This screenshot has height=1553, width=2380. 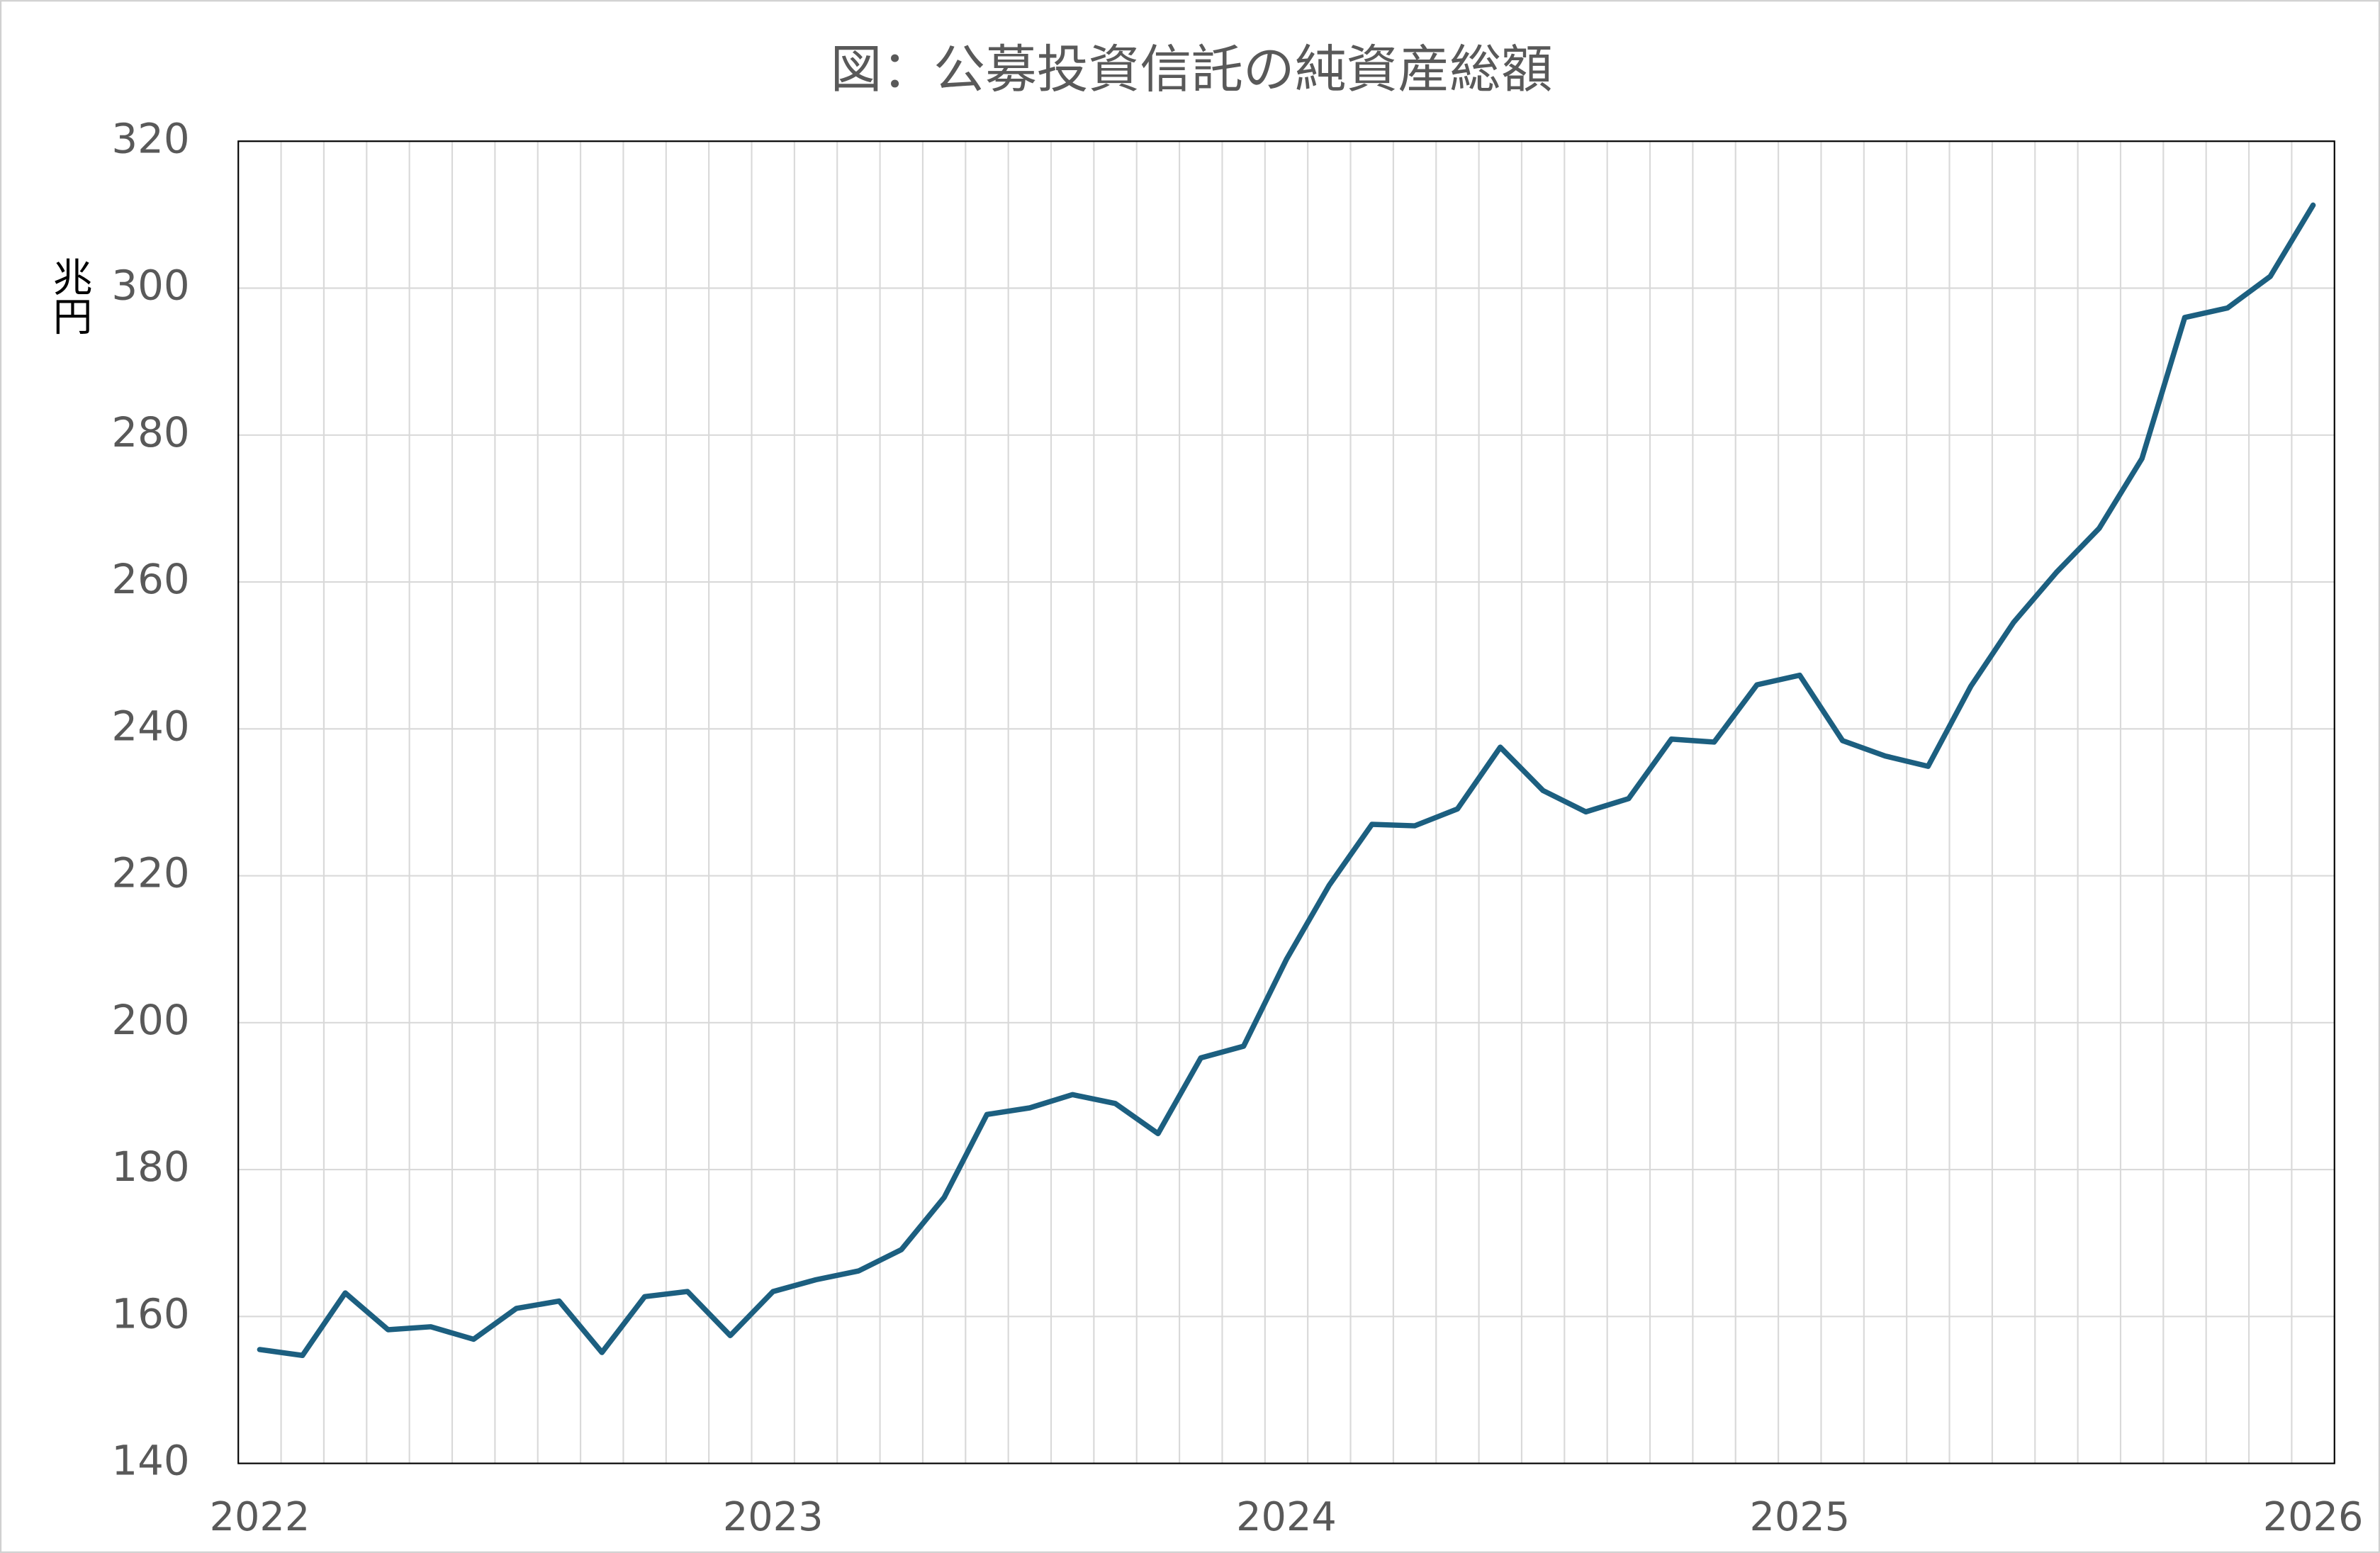 What do you see at coordinates (150, 1167) in the screenshot?
I see `y-tick-label: 180` at bounding box center [150, 1167].